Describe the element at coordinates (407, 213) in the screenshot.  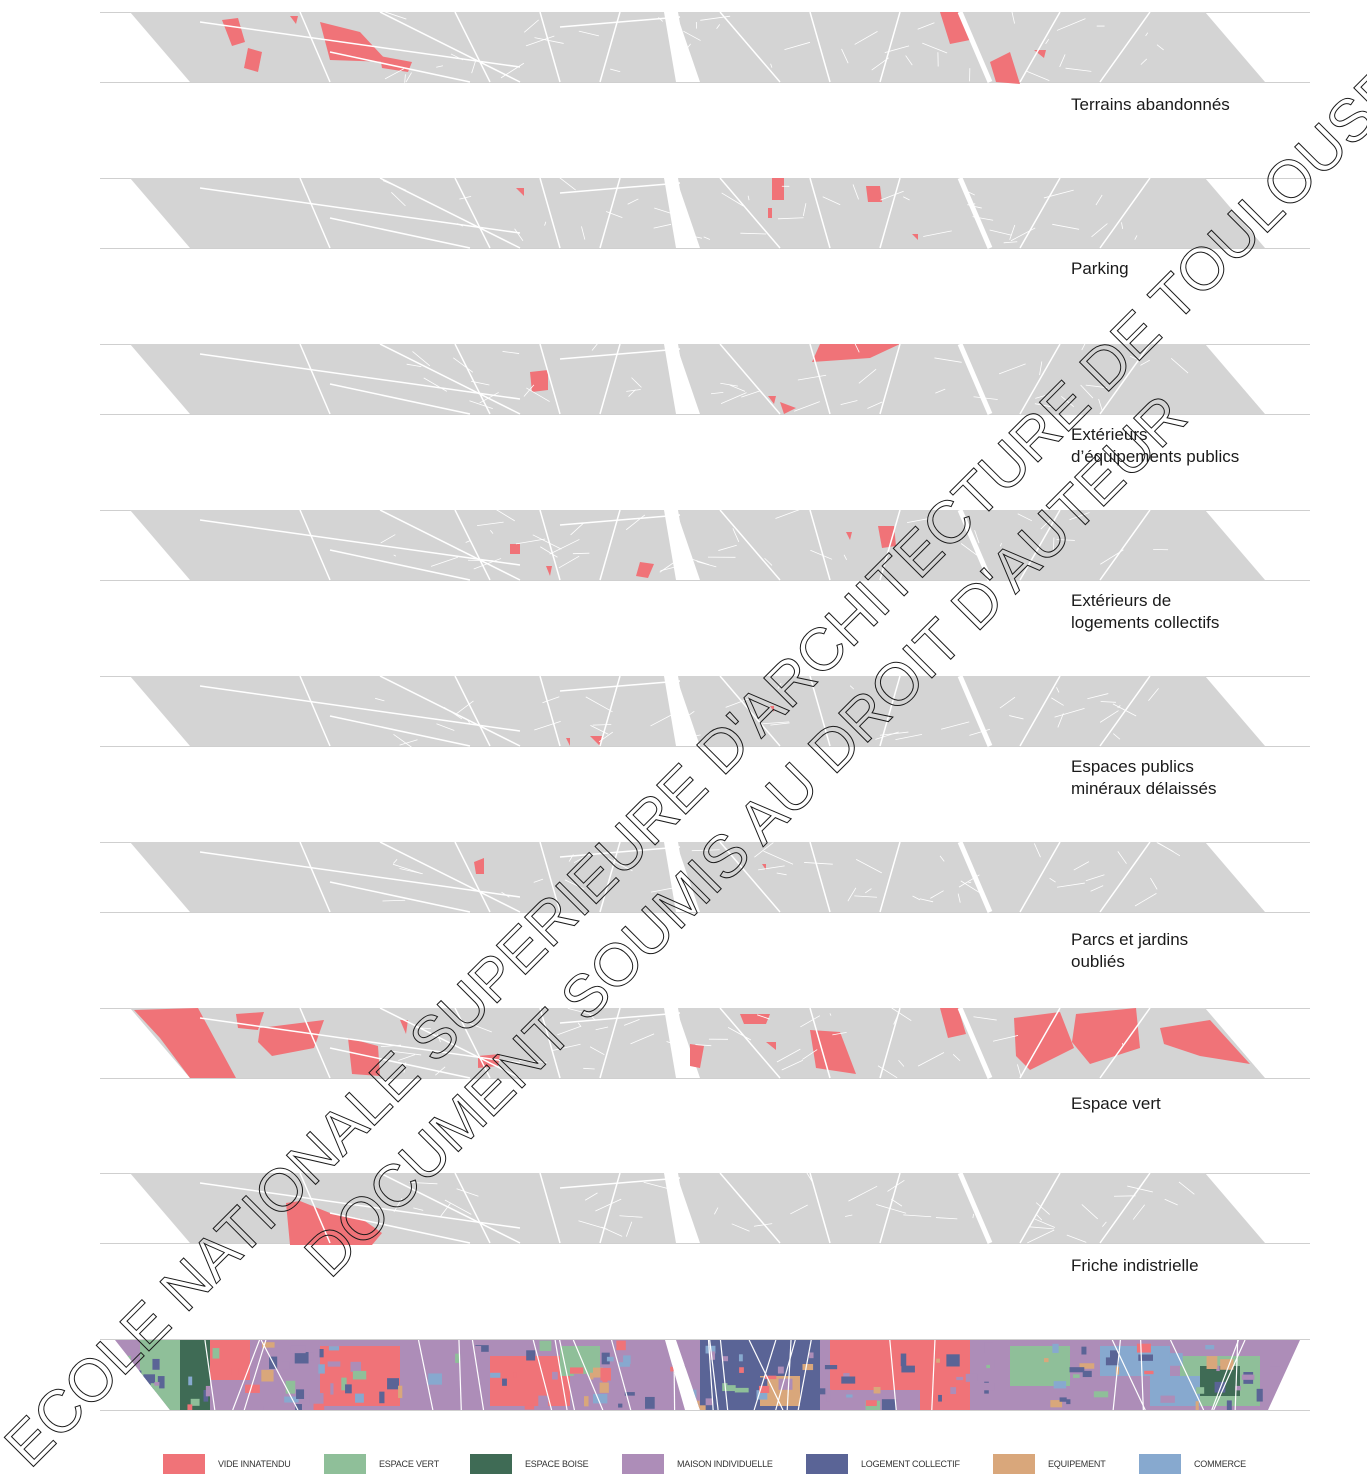
I see `map-left-section` at that location.